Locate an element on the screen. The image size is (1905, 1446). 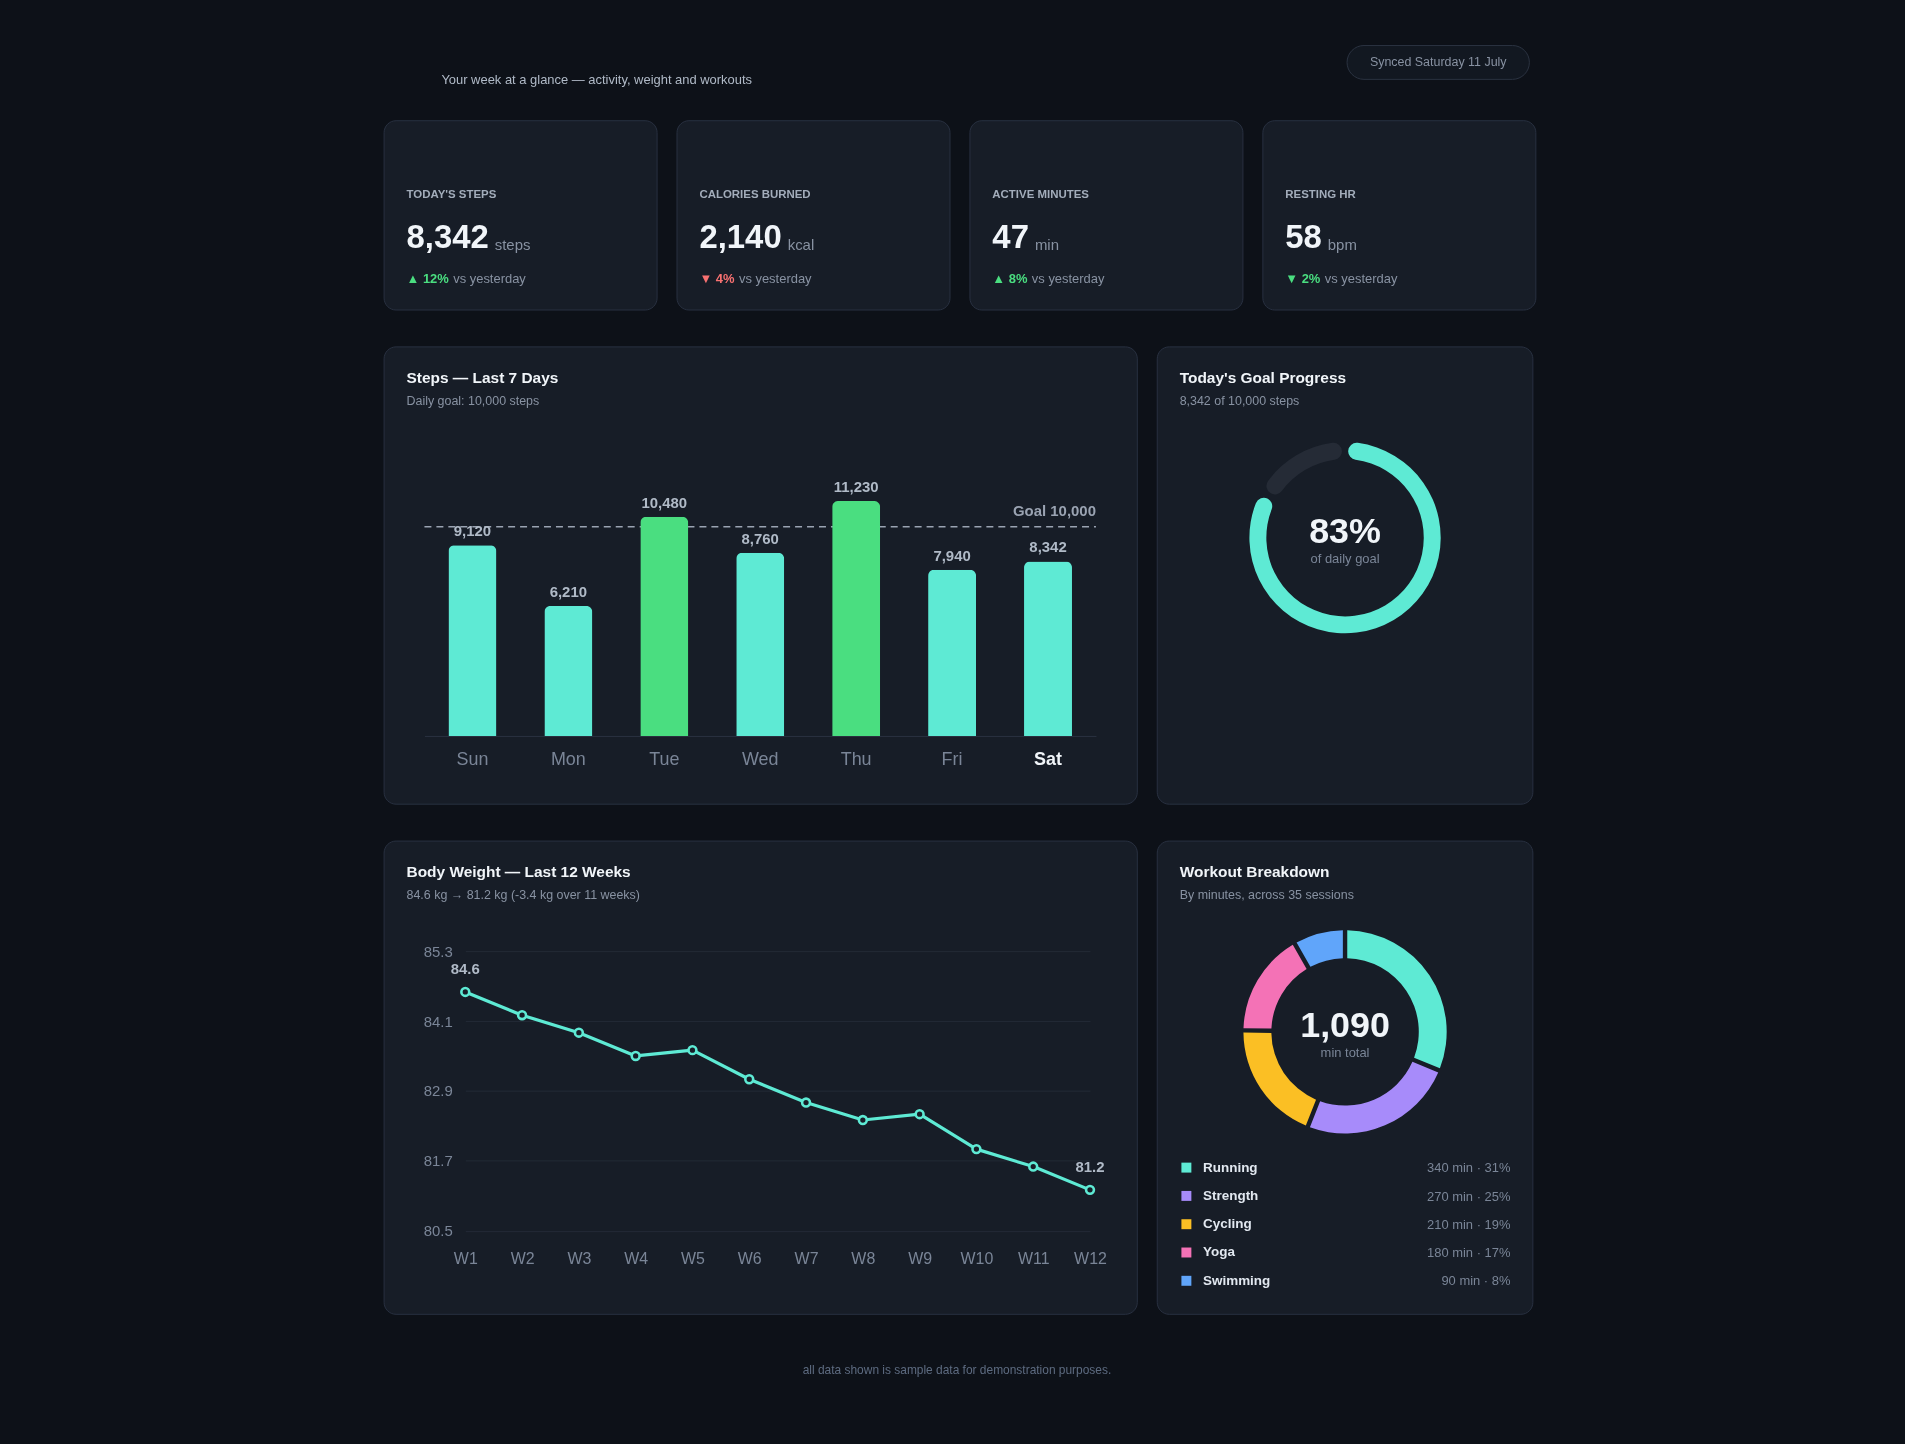
chart-title: Body Weight — Last 12 Weeks is located at coordinates (518, 872).